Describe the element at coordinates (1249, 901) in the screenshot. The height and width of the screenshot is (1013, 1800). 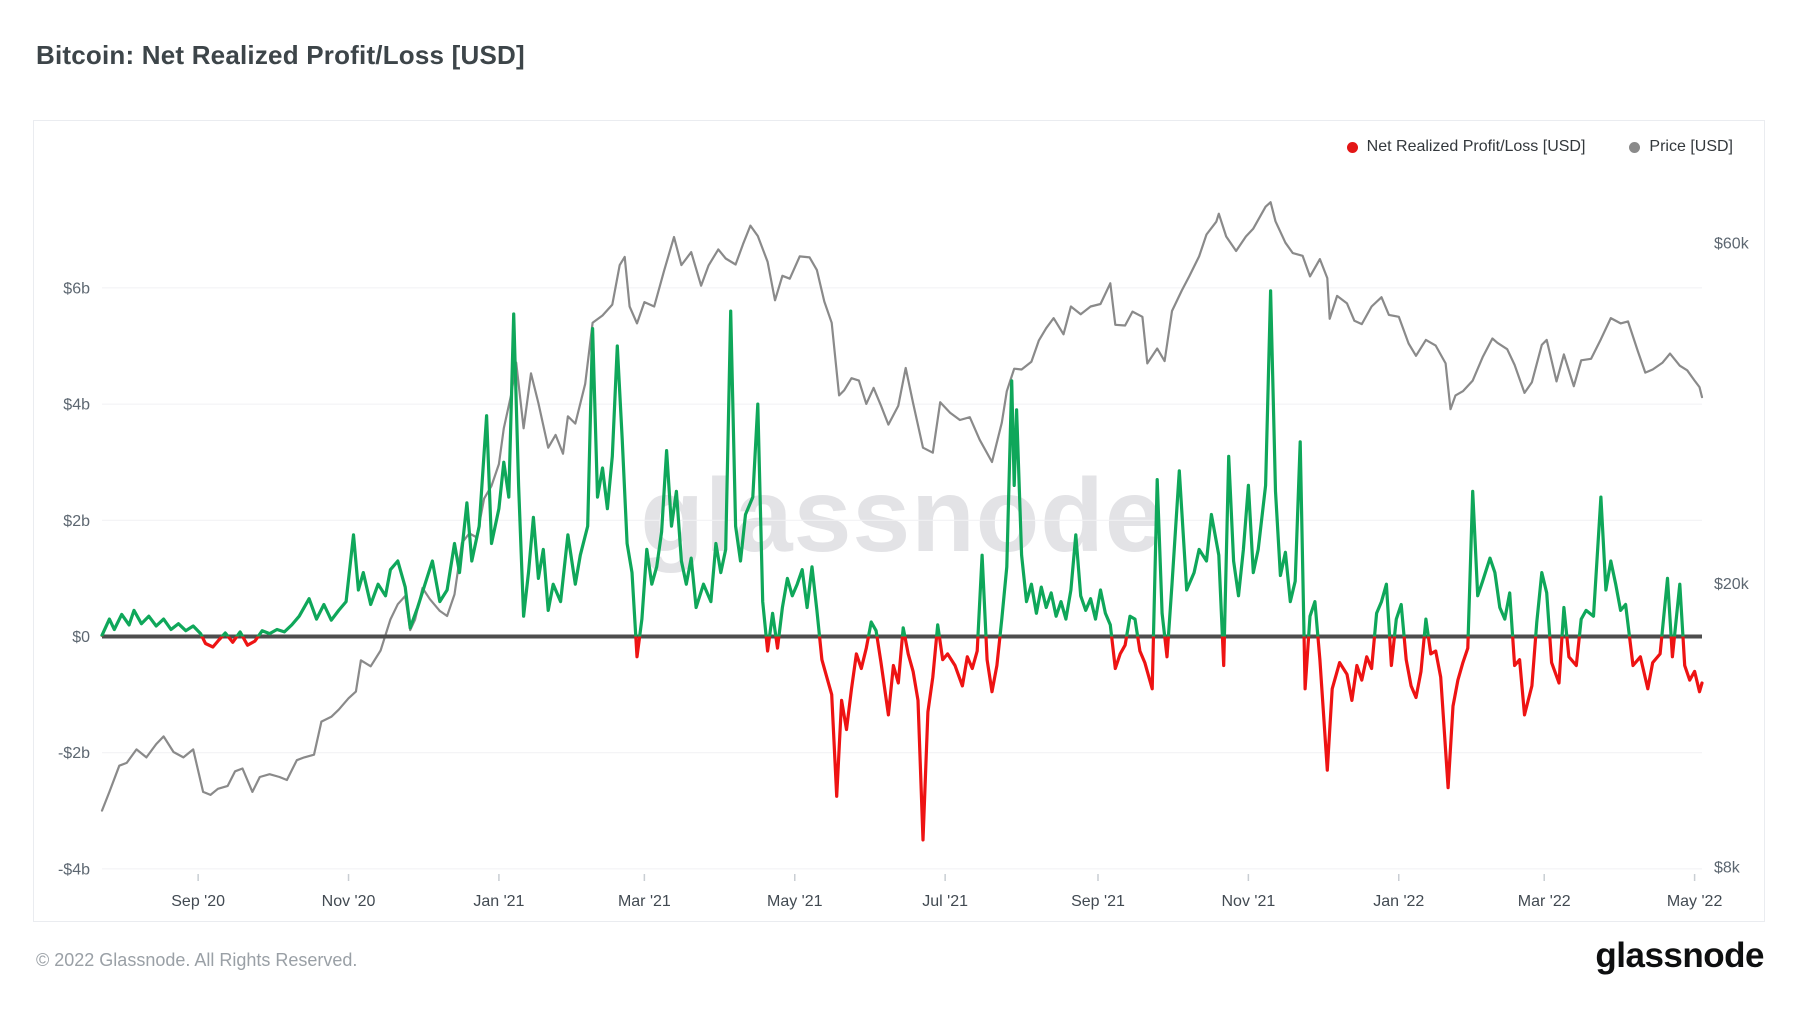
I see `x-axis-tick-label: Nov '21` at that location.